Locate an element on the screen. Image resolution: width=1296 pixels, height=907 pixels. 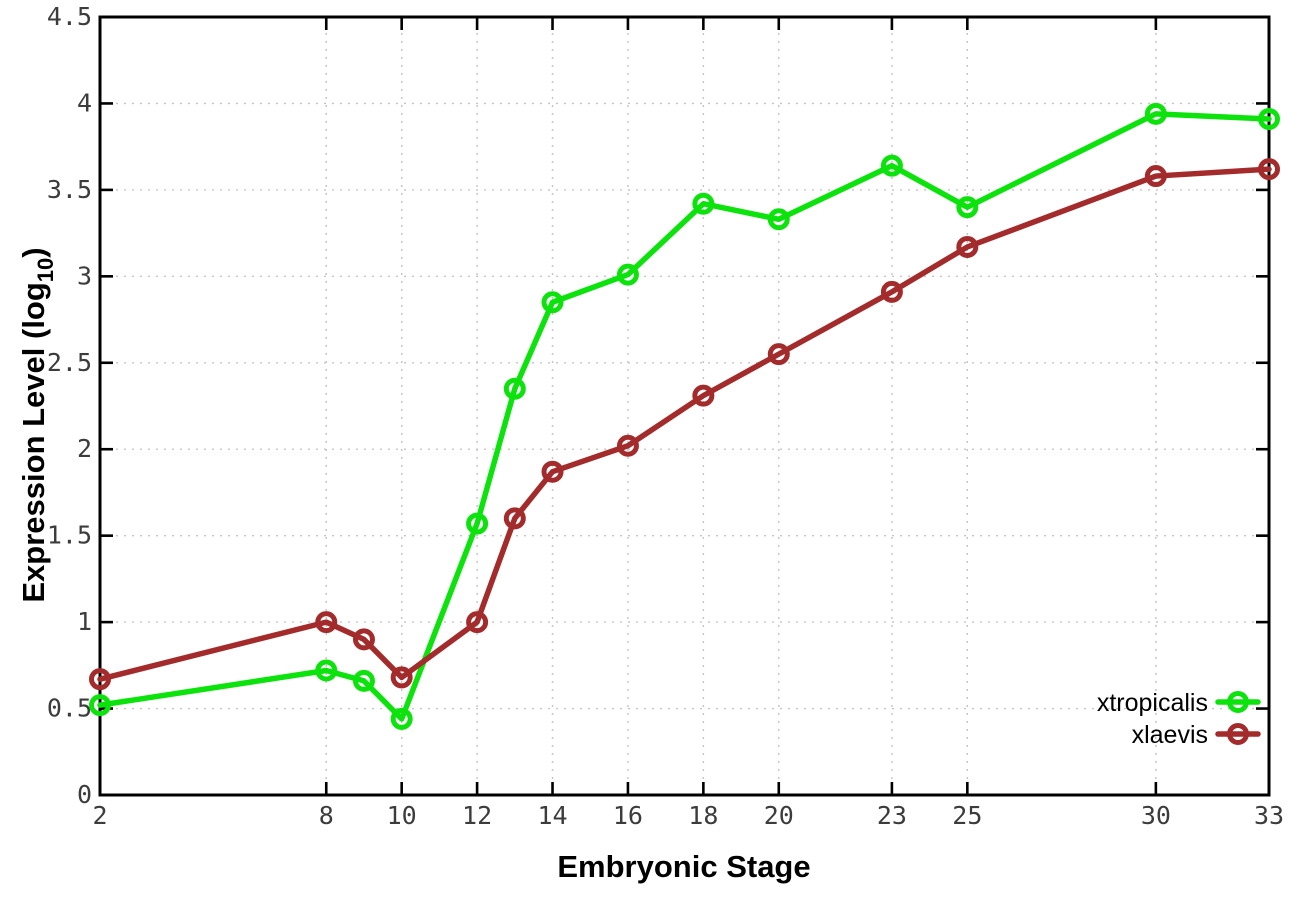
y-axis-title-subscript: 10 is located at coordinates (45, 270).